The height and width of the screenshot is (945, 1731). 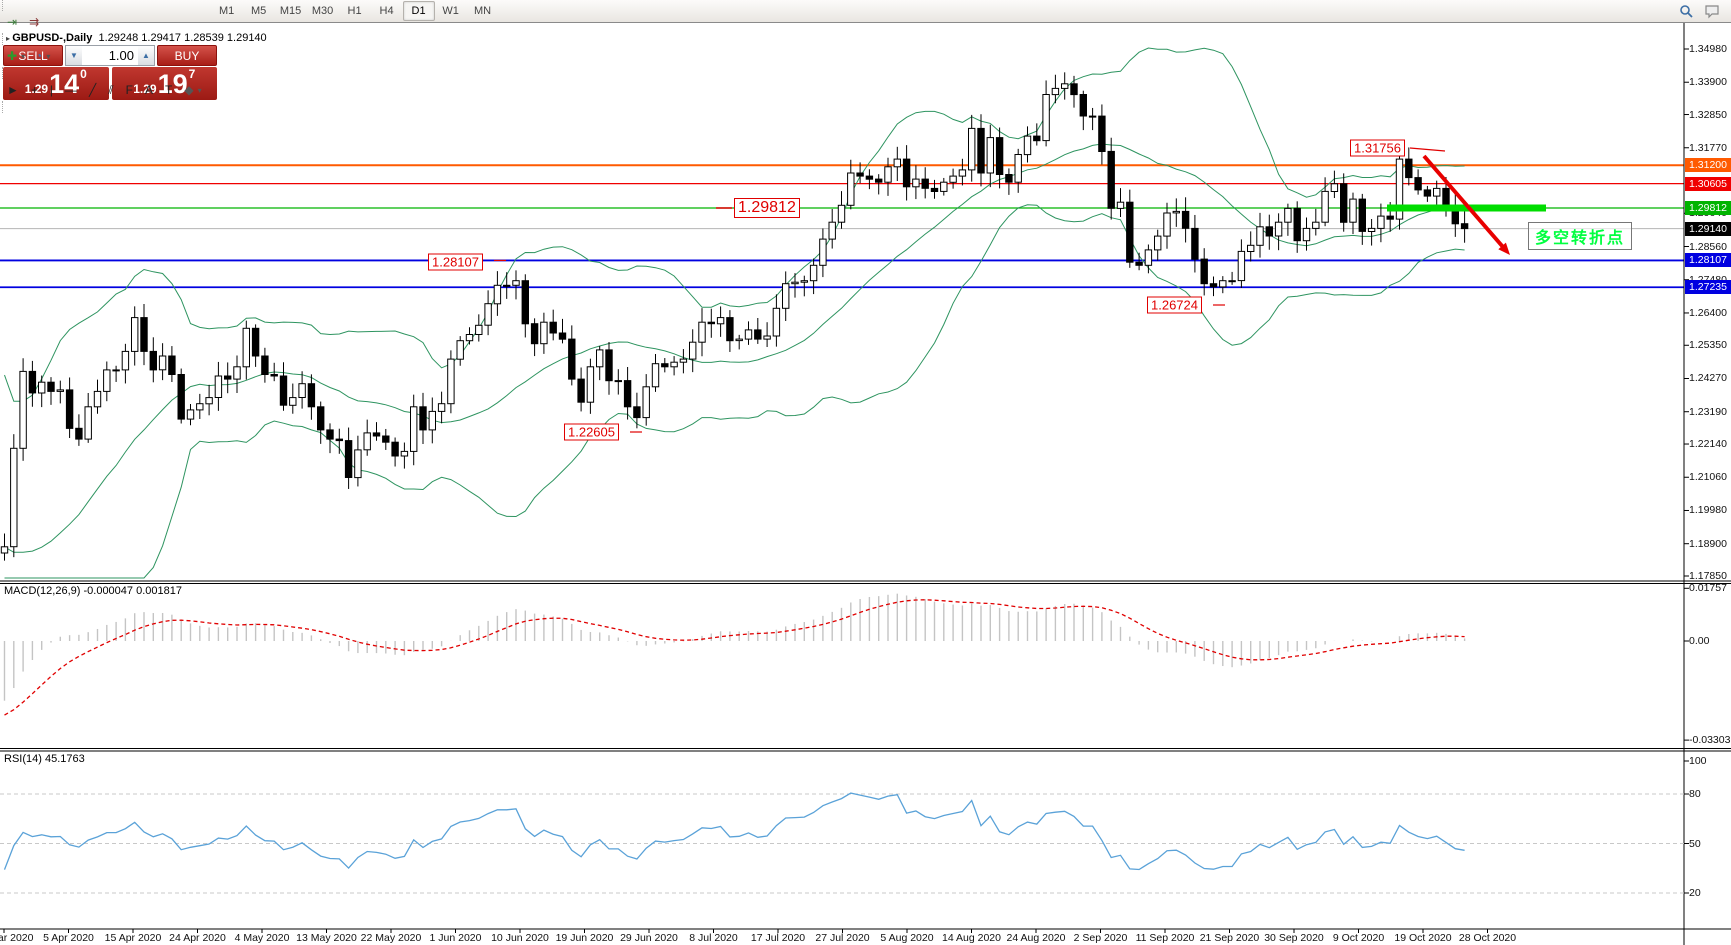 What do you see at coordinates (584, 938) in the screenshot?
I see `date-tick: 19 Jun 2020` at bounding box center [584, 938].